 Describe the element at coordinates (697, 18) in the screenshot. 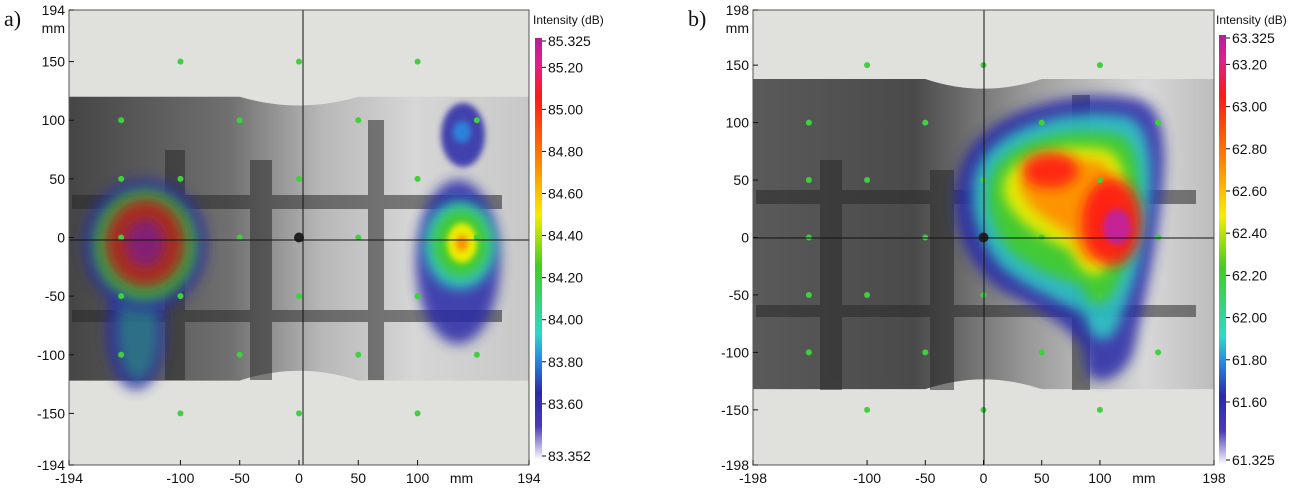

I see `panel-b-label: b)` at that location.